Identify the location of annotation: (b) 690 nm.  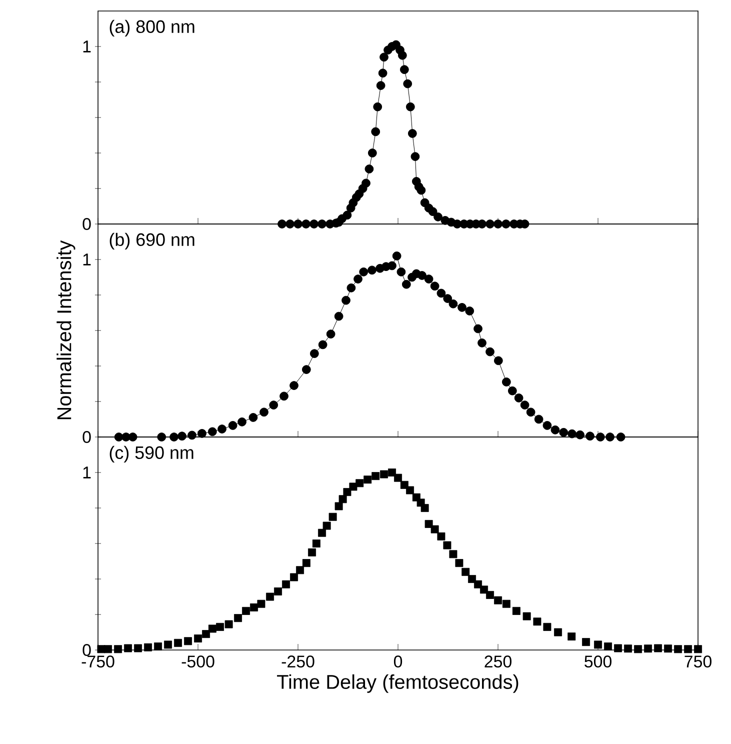
(152, 241).